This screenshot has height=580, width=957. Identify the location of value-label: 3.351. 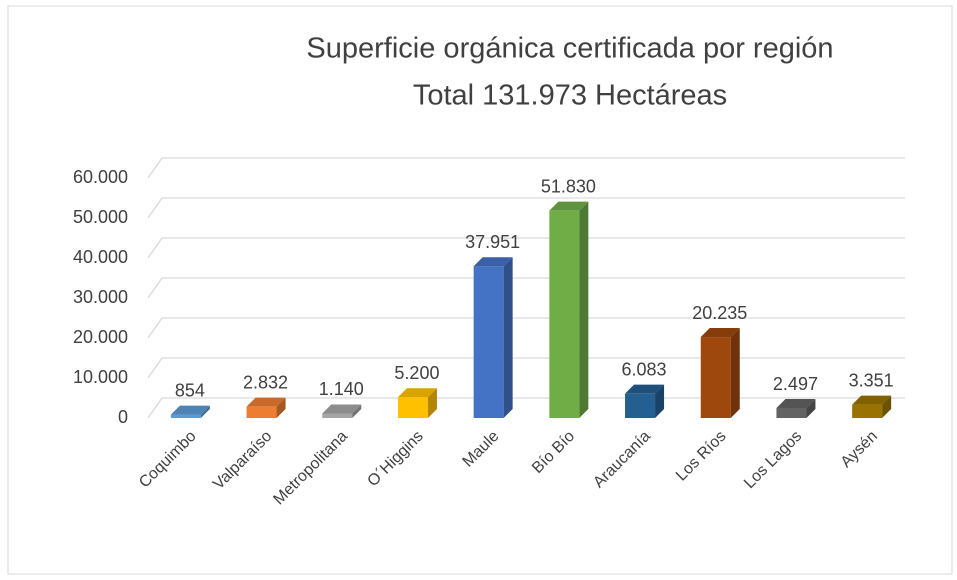
(871, 380).